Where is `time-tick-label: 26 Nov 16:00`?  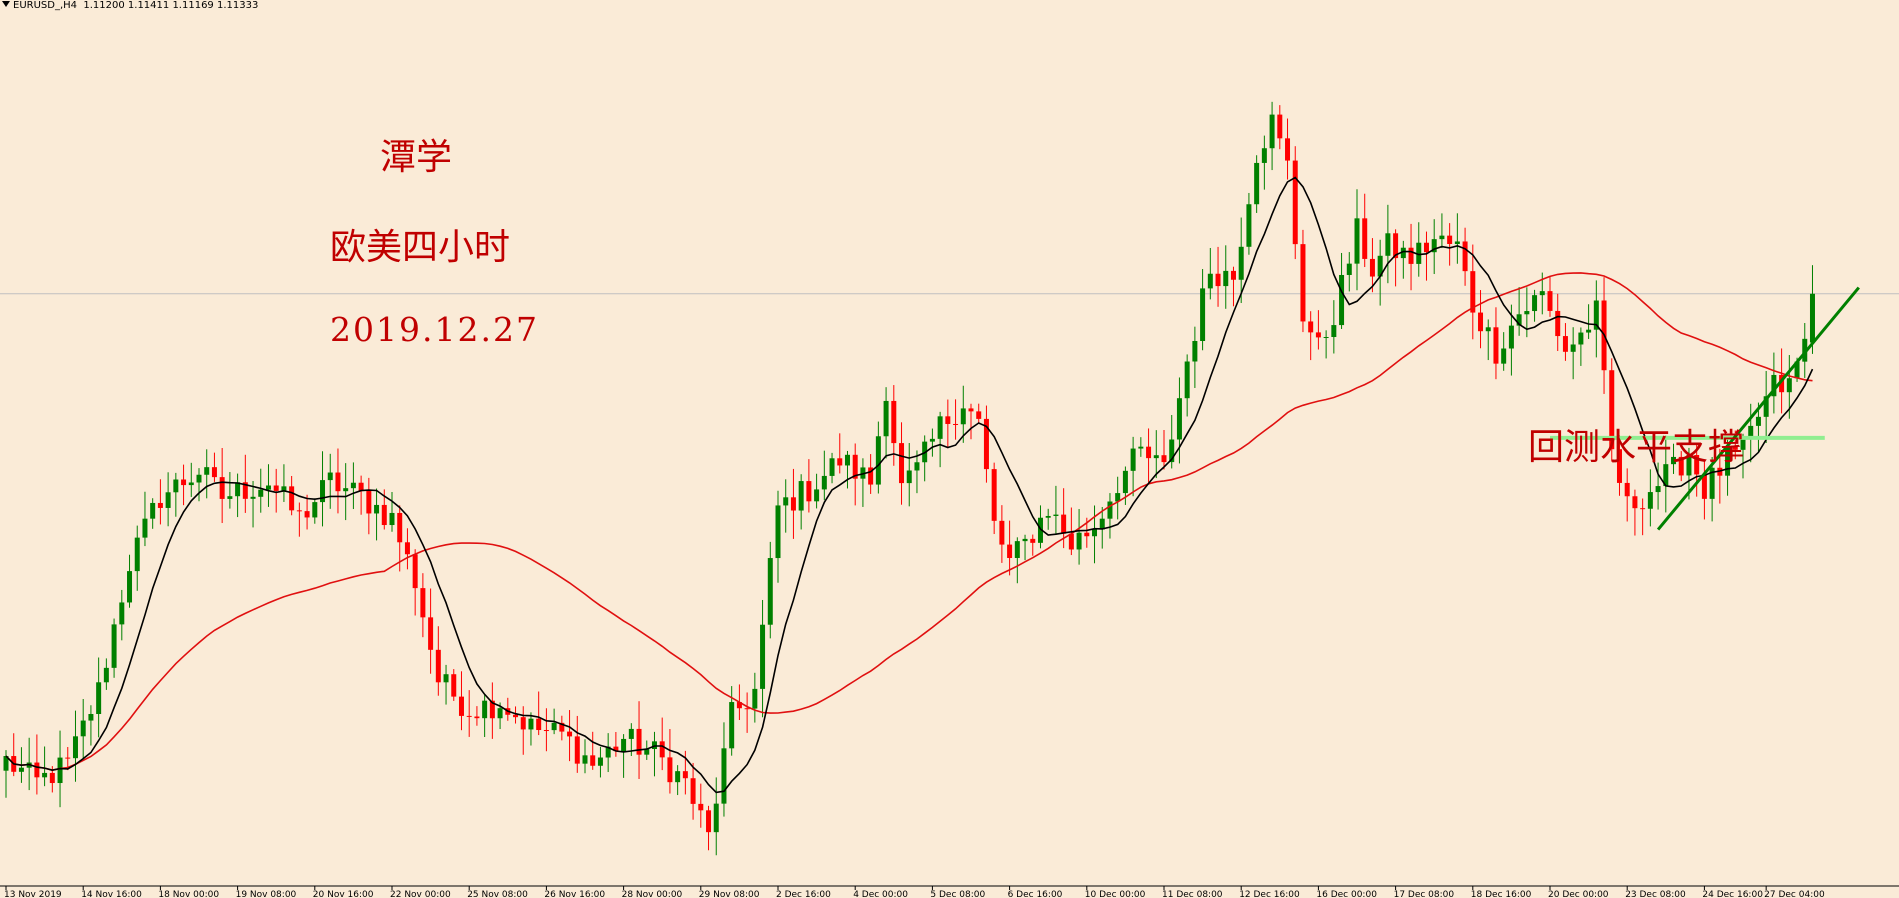
time-tick-label: 26 Nov 16:00 is located at coordinates (574, 894).